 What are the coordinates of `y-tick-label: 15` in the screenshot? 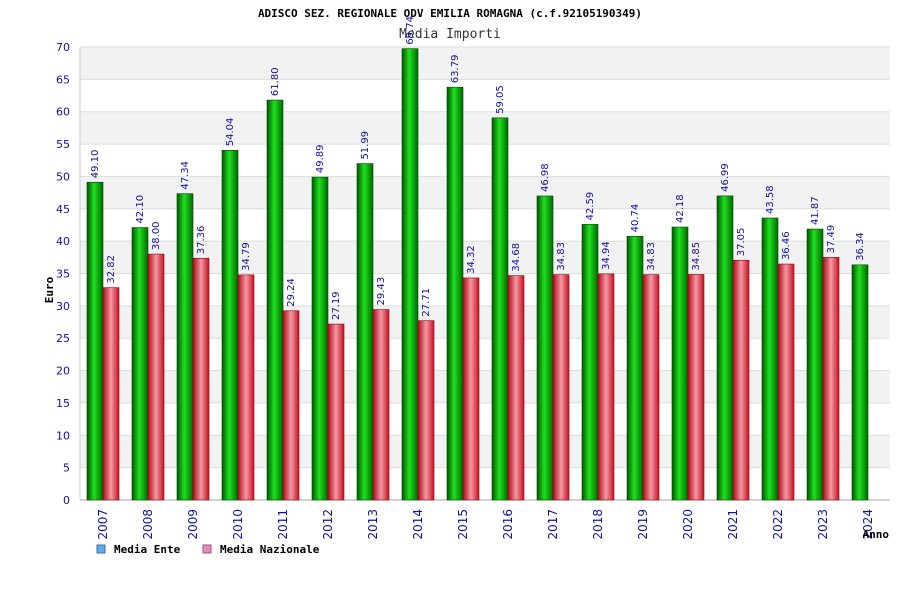 It's located at (63, 403).